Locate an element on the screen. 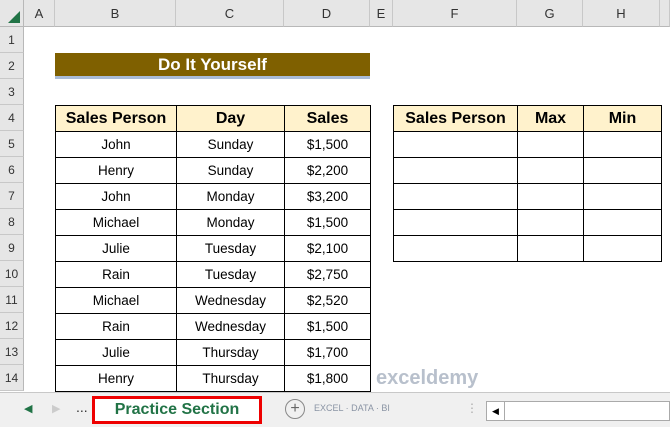 Image resolution: width=670 pixels, height=427 pixels. row-header-4: 4 is located at coordinates (12, 118).